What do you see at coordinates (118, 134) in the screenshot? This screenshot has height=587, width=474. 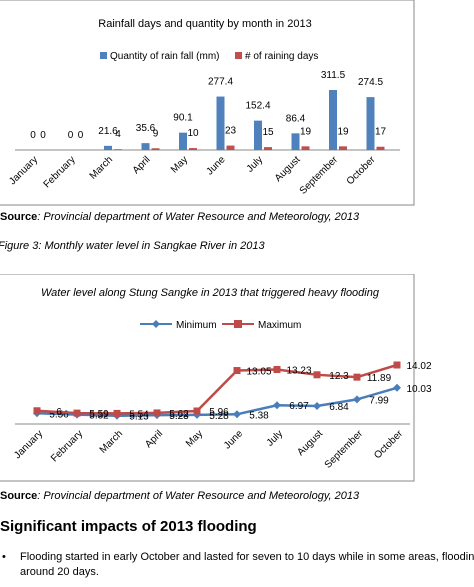 I see `data-label: 4` at bounding box center [118, 134].